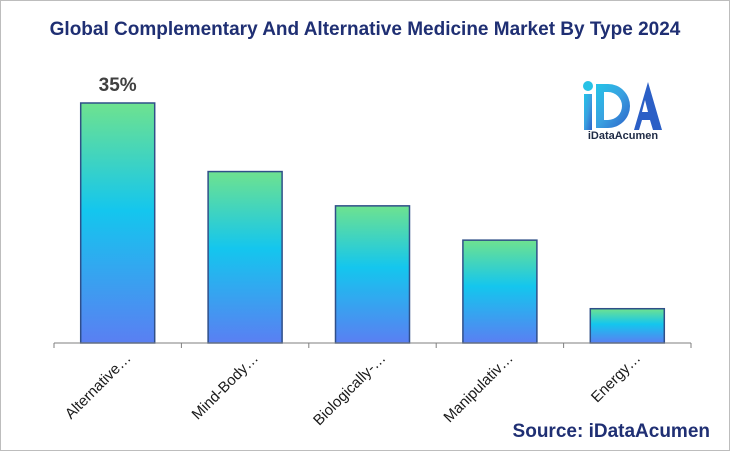 This screenshot has width=730, height=451. Describe the element at coordinates (118, 85) in the screenshot. I see `data-label: 35%` at that location.